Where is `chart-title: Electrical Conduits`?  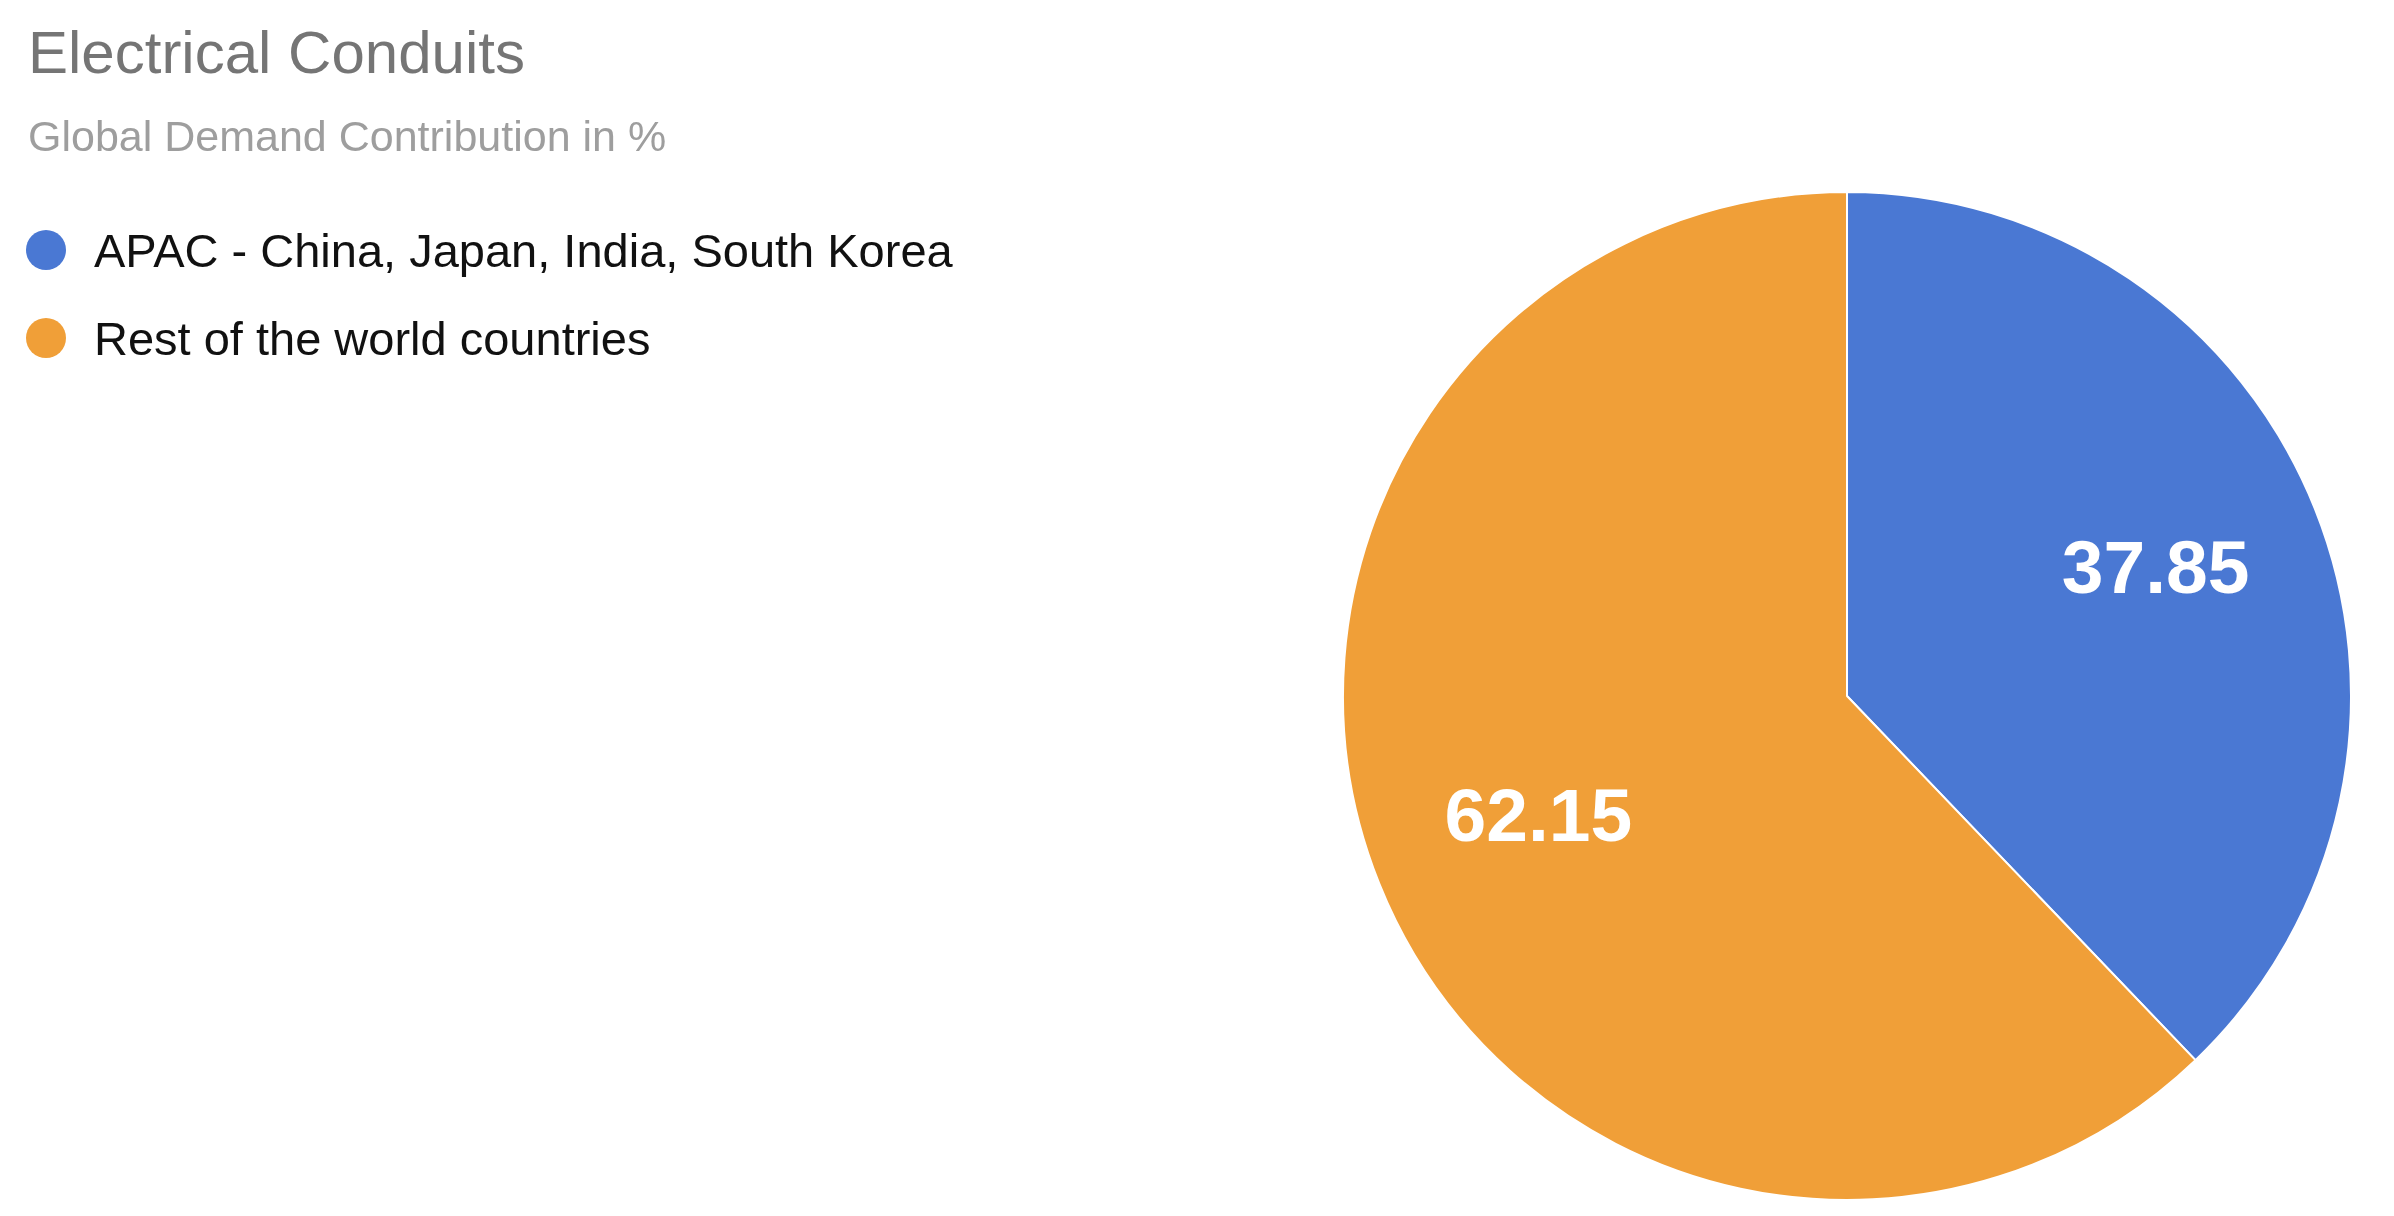 chart-title: Electrical Conduits is located at coordinates (276, 52).